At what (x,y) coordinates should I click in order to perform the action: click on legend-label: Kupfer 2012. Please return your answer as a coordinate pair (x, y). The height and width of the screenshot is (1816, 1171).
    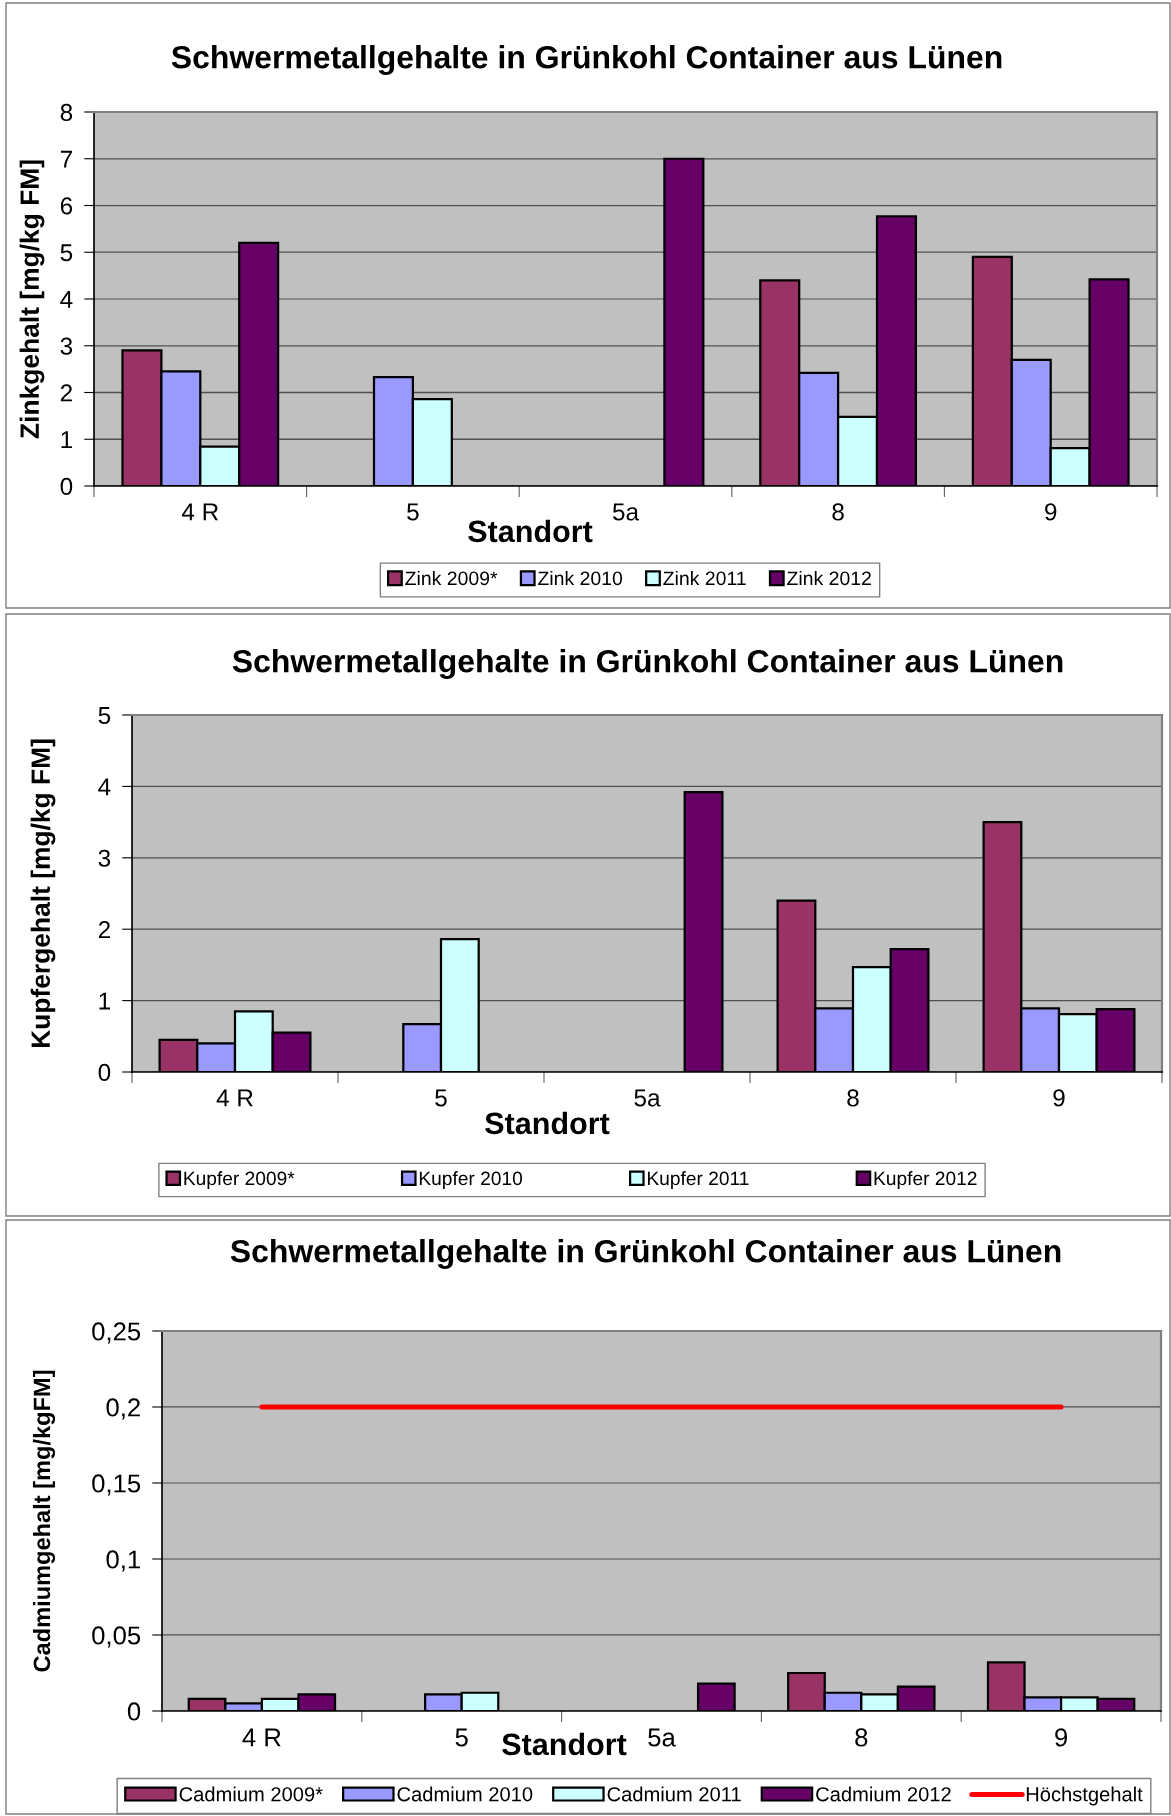
    Looking at the image, I should click on (925, 1180).